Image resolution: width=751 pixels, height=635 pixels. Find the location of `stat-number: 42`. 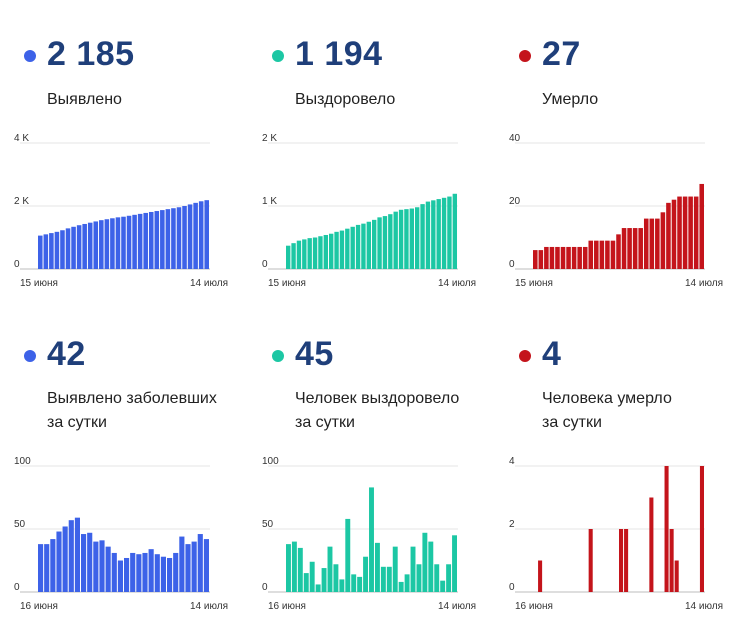

stat-number: 42 is located at coordinates (66, 354).